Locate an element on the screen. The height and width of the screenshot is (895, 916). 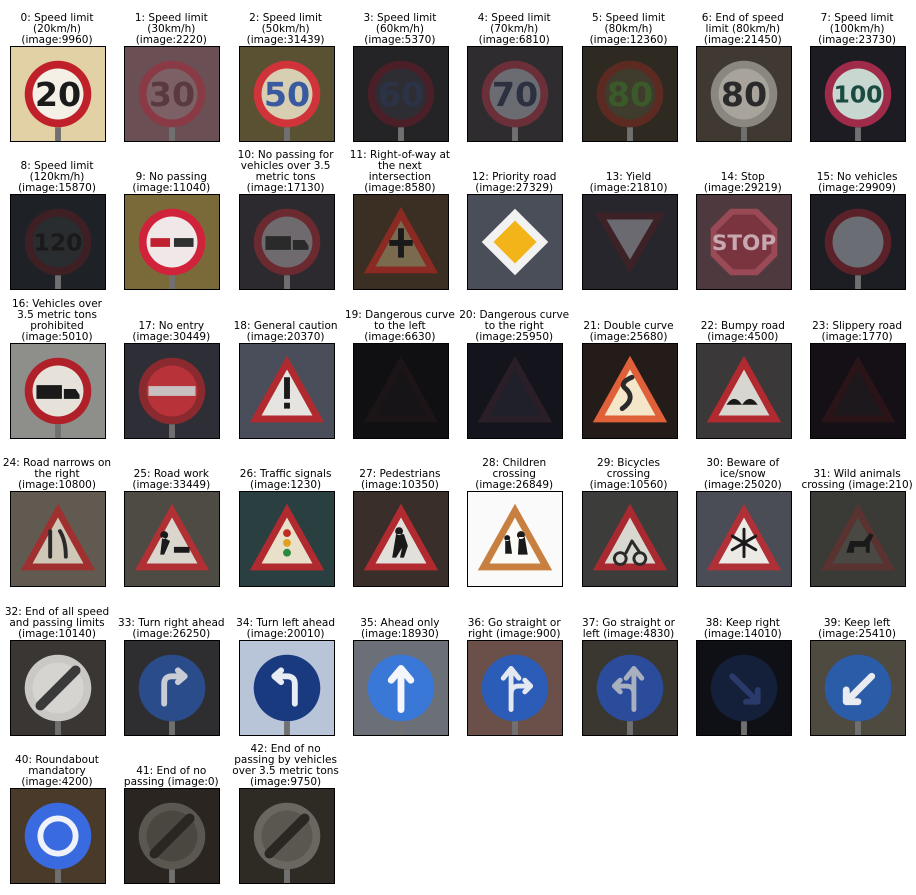
sign-title: 7: Speed limit (100km/h) (image:23730) is located at coordinates (857, 29).